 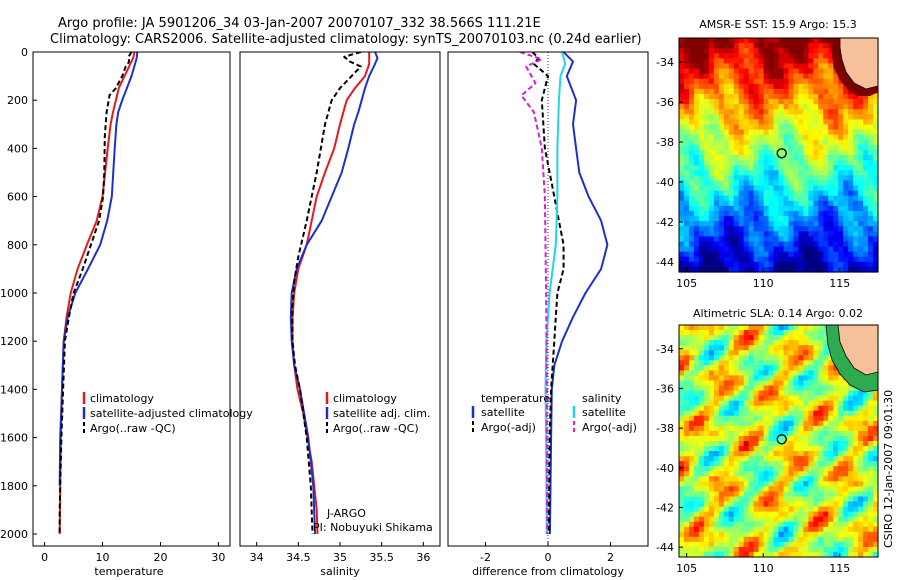 I want to click on principal-investigator-label: PI: Nobuyuki Shikama, so click(x=373, y=527).